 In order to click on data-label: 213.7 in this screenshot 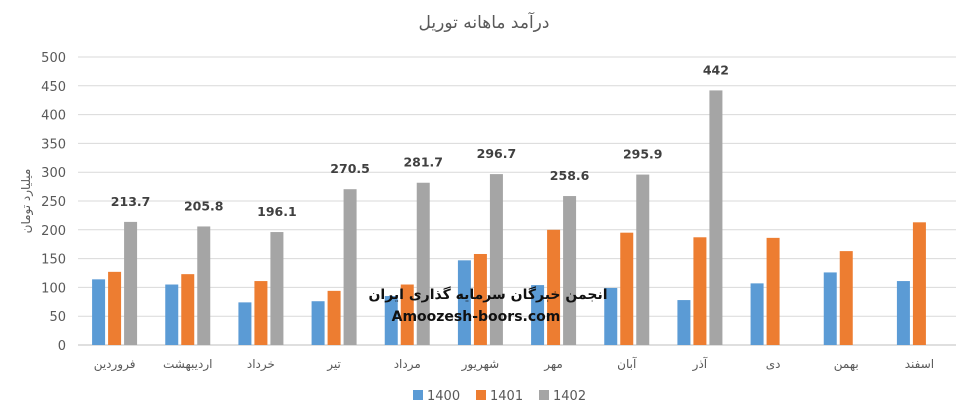, I will do `click(131, 201)`.